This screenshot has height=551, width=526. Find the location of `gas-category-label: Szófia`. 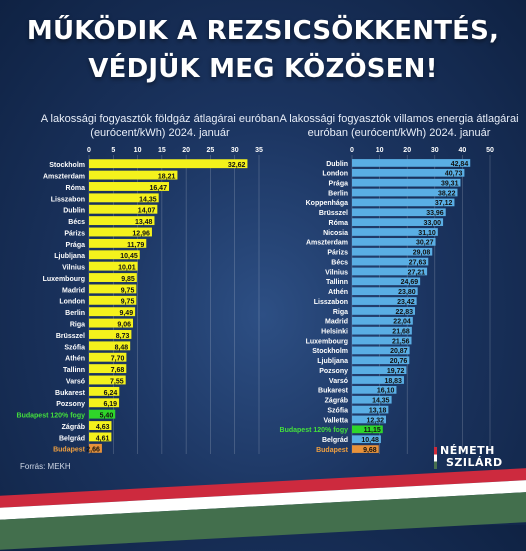

gas-category-label: Szófia is located at coordinates (74, 347).